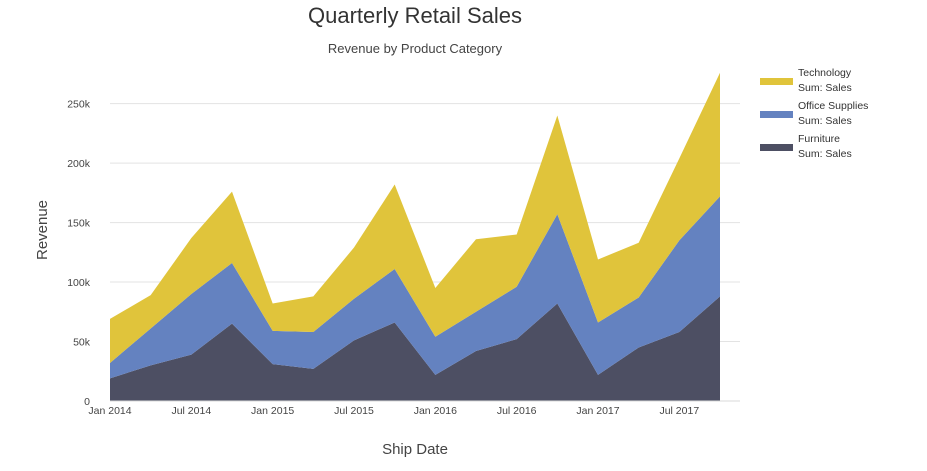 This screenshot has width=927, height=471. I want to click on y-tick-label: 100k, so click(79, 283).